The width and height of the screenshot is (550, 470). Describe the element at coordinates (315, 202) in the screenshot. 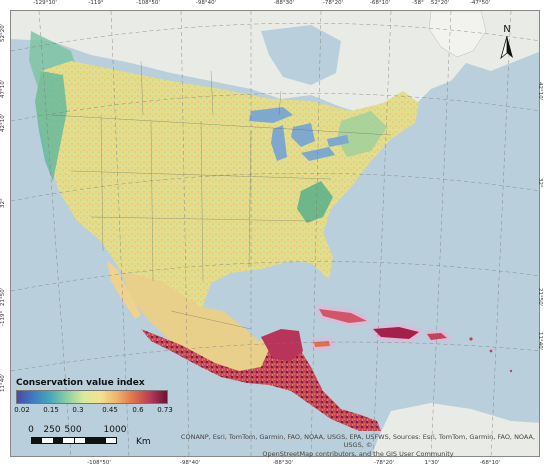

I see `appalachian-forest` at that location.